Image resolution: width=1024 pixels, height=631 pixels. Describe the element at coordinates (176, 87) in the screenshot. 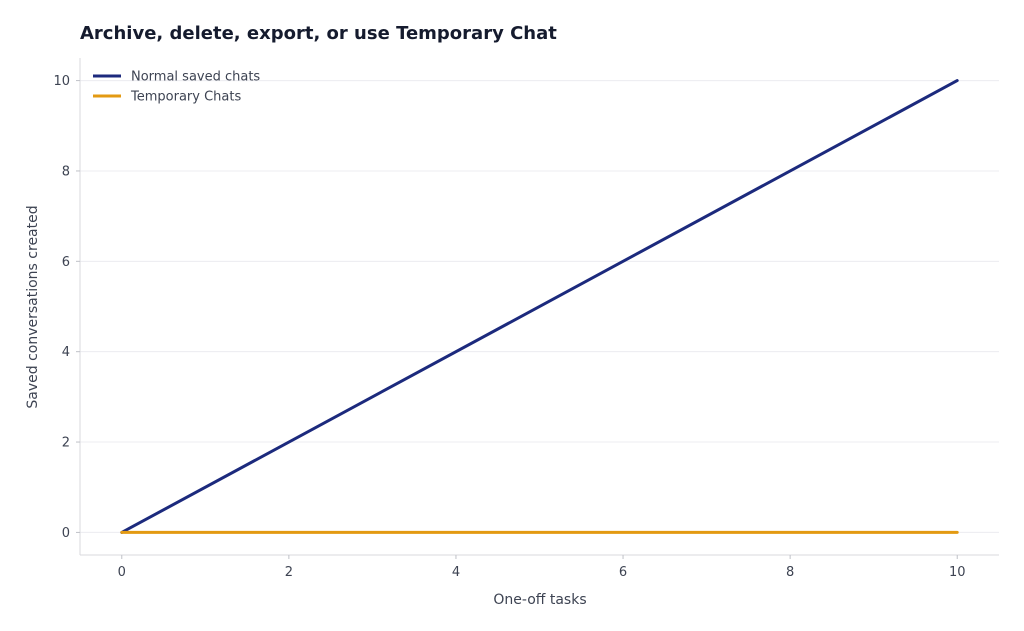

I see `legend: Normal saved chats Temporary Chats` at that location.